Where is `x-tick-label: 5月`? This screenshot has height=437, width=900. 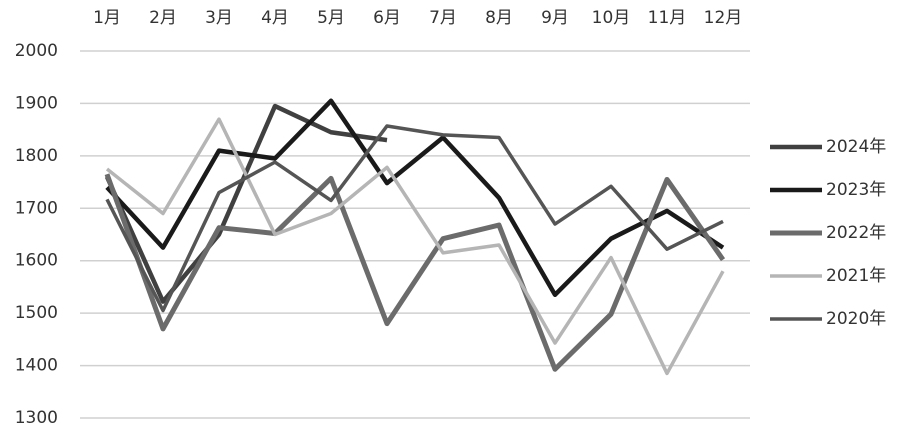 x-tick-label: 5月 is located at coordinates (331, 18).